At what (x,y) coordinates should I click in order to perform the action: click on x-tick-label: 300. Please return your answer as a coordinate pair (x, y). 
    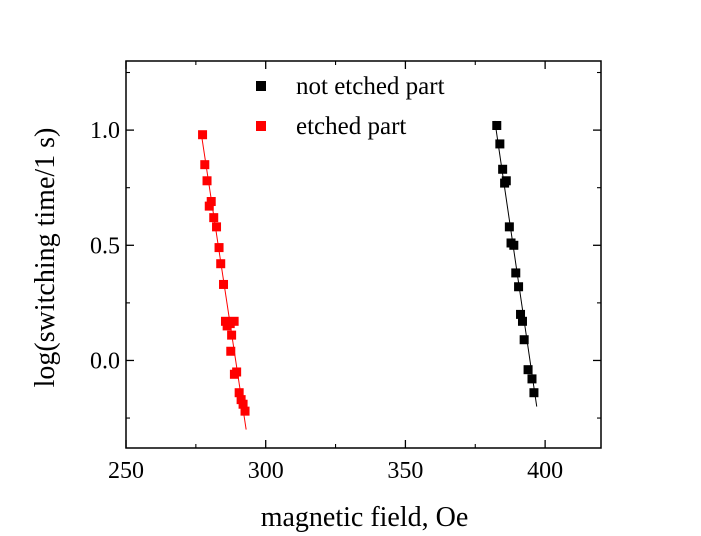
    Looking at the image, I should click on (266, 471).